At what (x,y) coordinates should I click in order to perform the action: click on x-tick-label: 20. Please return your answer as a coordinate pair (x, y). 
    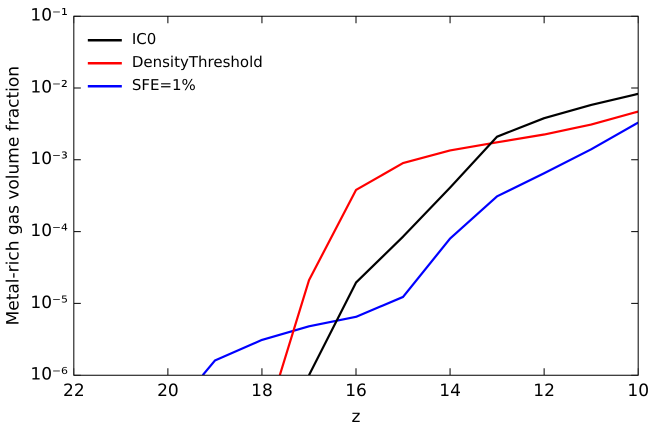
    Looking at the image, I should click on (168, 390).